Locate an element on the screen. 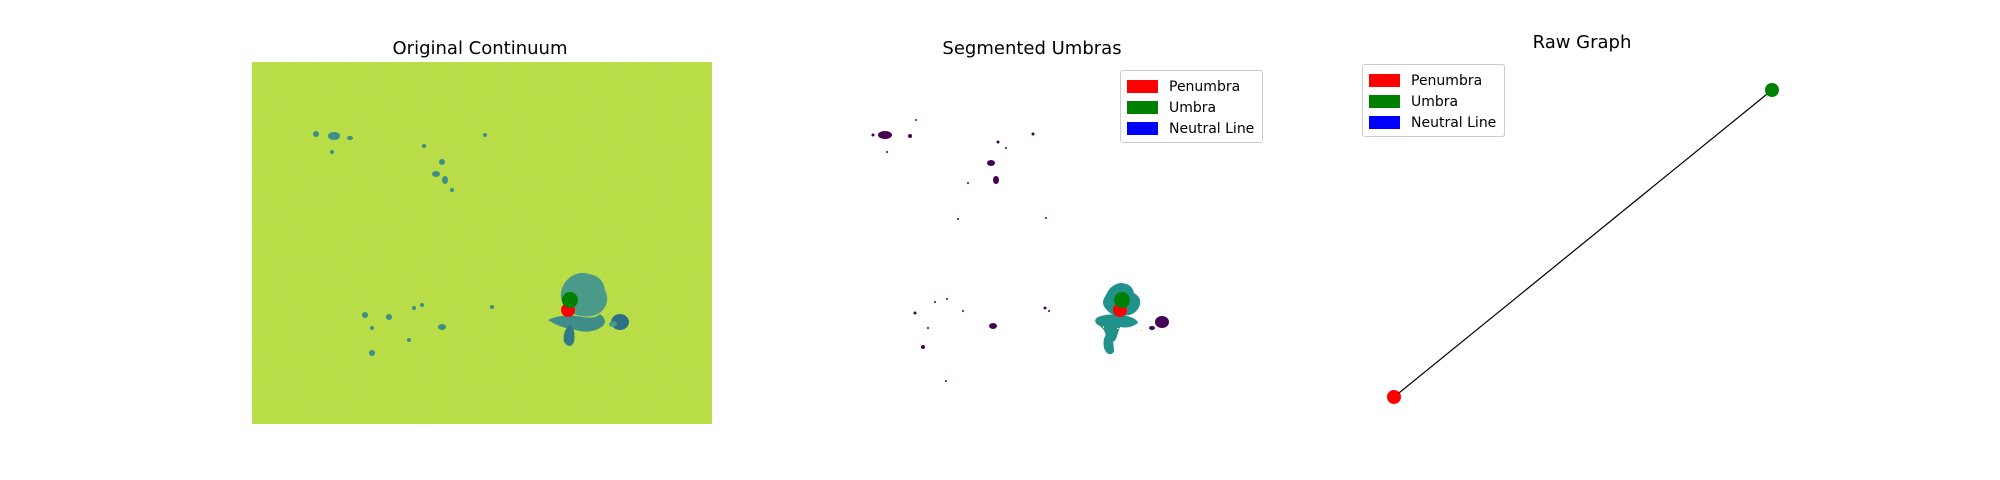 Image resolution: width=2000 pixels, height=480 pixels. segmented-image is located at coordinates (1020, 250).